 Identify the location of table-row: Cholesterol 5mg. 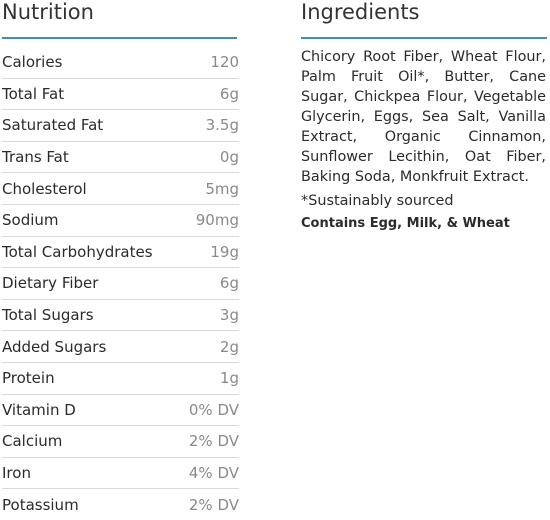
(120, 189).